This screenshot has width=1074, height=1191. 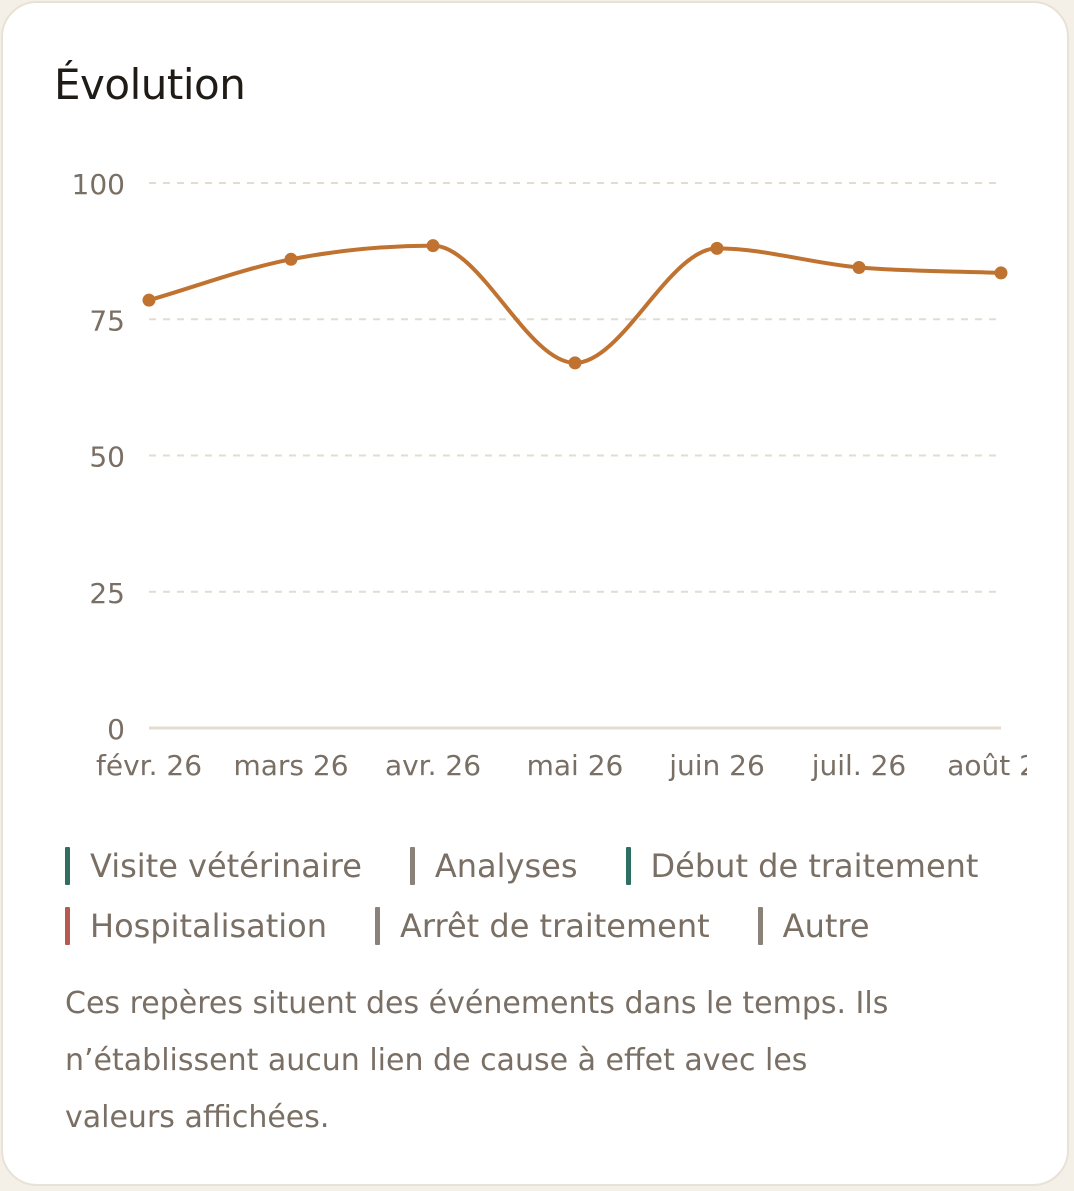 I want to click on legend-label: Visite vétérinaire, so click(x=226, y=866).